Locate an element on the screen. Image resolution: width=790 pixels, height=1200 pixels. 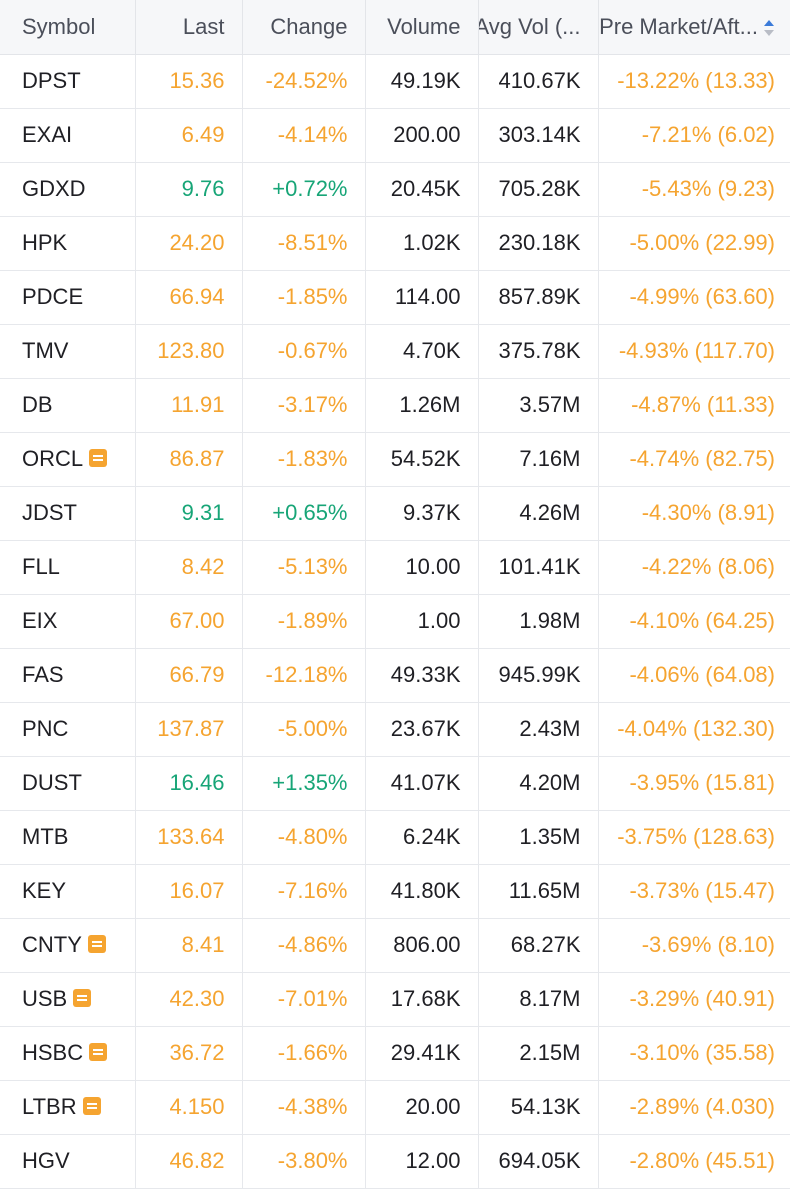
symbol-cell: LTBR is located at coordinates (68, 1107).